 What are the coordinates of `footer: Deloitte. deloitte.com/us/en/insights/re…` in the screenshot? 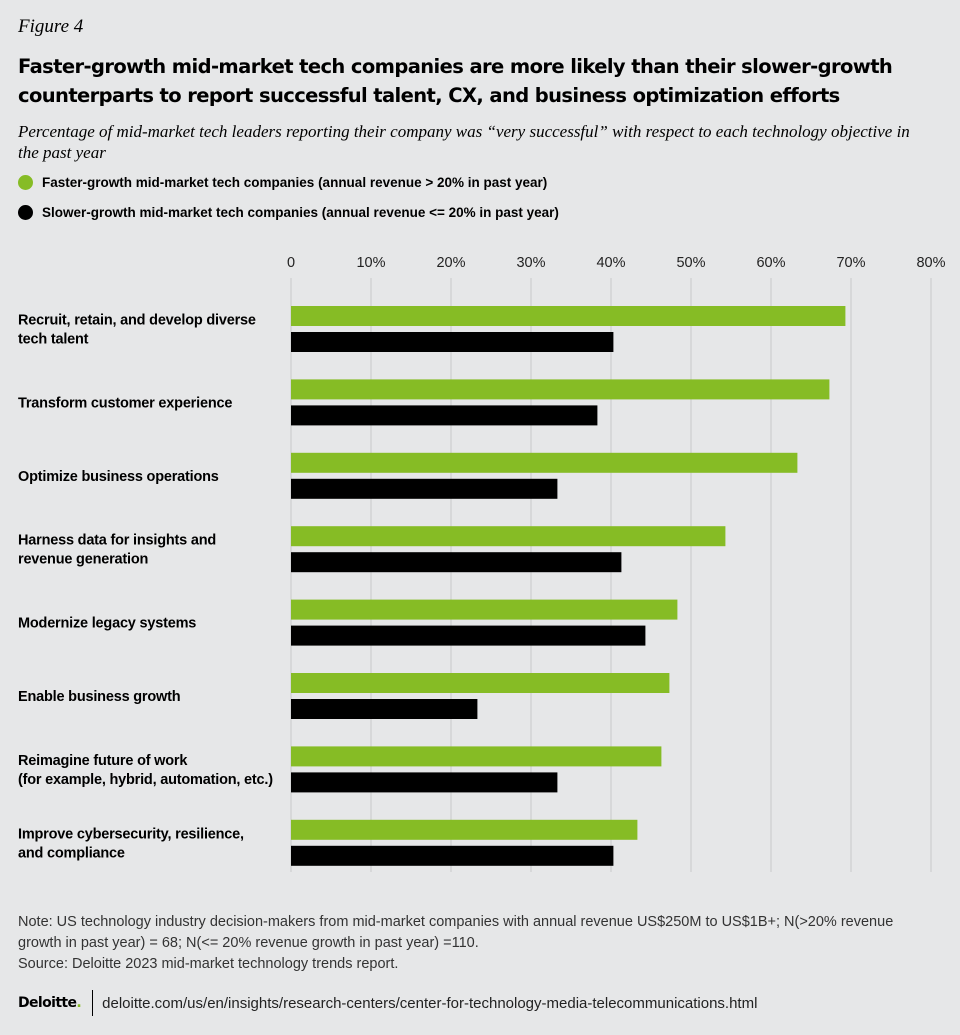 It's located at (387, 1003).